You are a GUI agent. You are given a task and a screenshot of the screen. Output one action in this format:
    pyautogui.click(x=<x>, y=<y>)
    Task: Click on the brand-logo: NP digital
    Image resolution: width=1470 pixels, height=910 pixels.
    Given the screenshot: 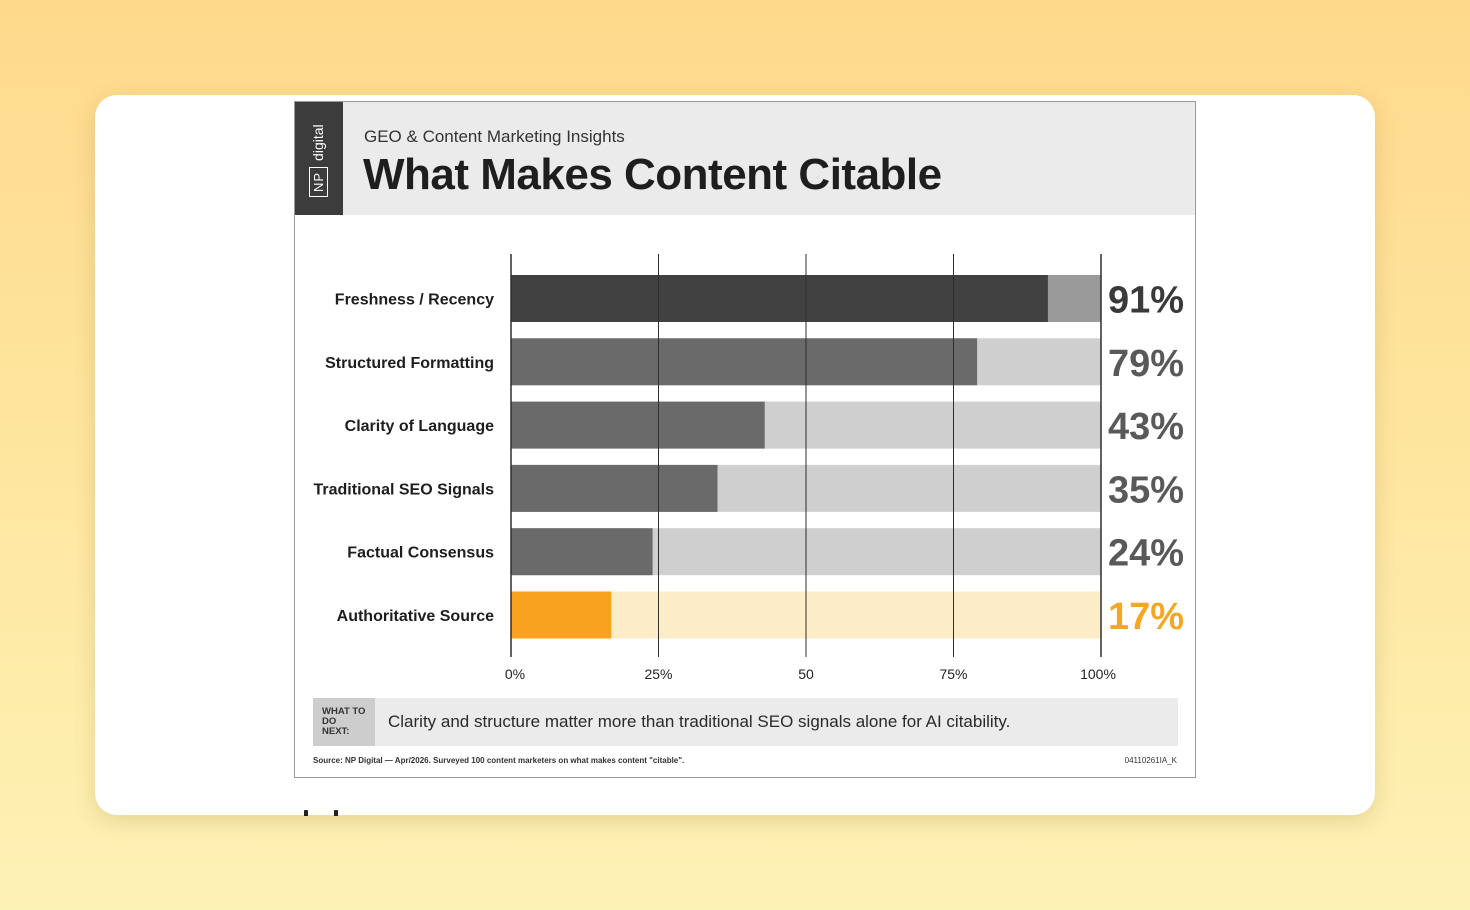 What is the action you would take?
    pyautogui.click(x=319, y=158)
    